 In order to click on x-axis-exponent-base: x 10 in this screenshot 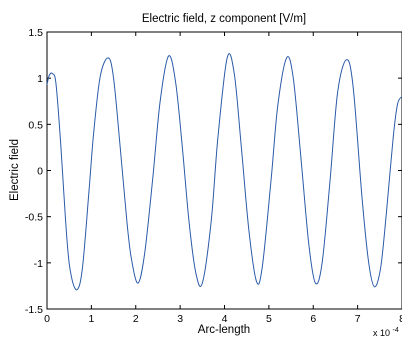, I will do `click(381, 333)`.